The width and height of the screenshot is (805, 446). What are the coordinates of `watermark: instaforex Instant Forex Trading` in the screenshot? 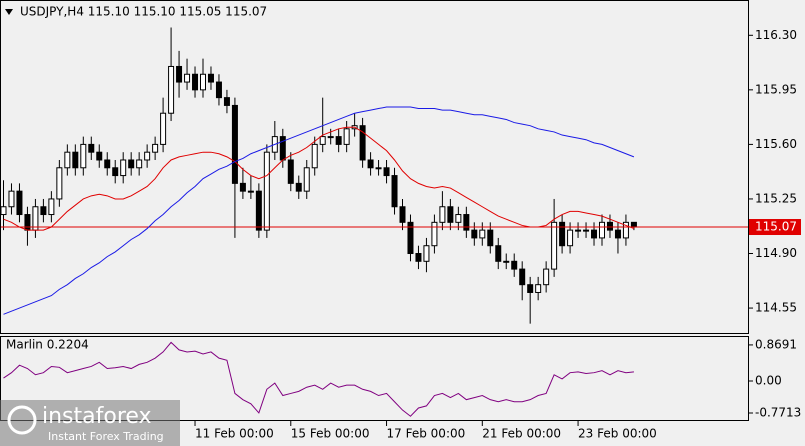 It's located at (90, 423).